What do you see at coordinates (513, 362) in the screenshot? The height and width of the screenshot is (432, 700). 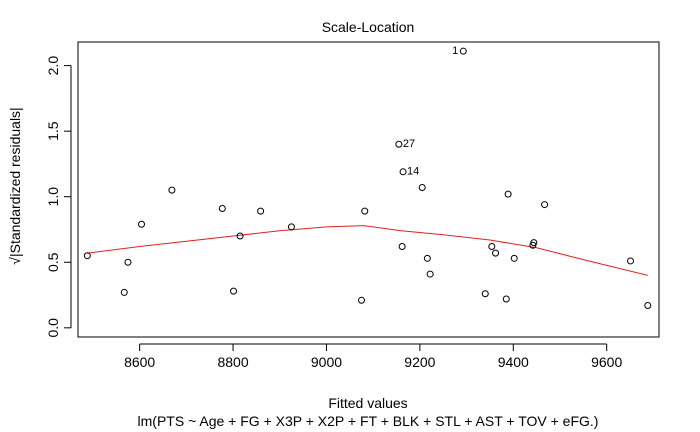 I see `x-tick-label: 9400` at bounding box center [513, 362].